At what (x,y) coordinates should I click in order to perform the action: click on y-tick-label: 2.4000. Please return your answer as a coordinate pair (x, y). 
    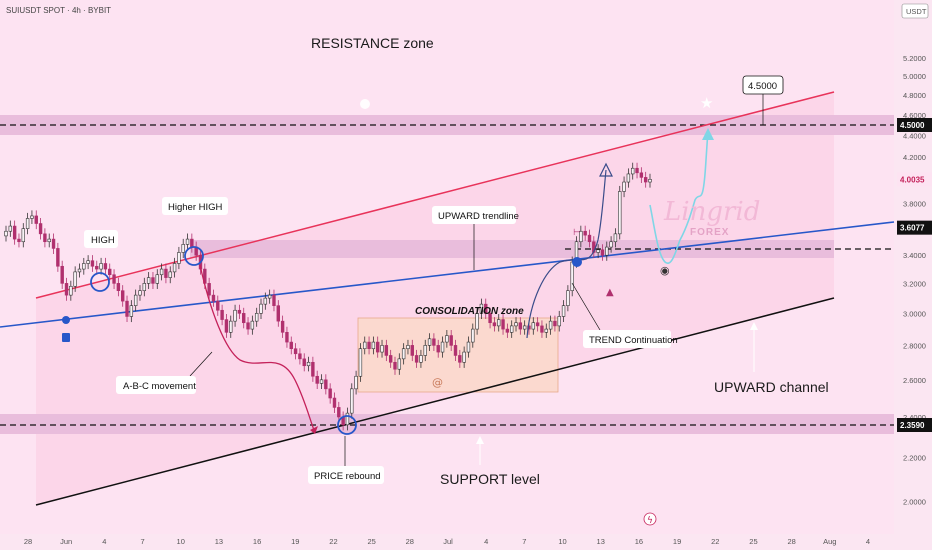
    Looking at the image, I should click on (914, 417).